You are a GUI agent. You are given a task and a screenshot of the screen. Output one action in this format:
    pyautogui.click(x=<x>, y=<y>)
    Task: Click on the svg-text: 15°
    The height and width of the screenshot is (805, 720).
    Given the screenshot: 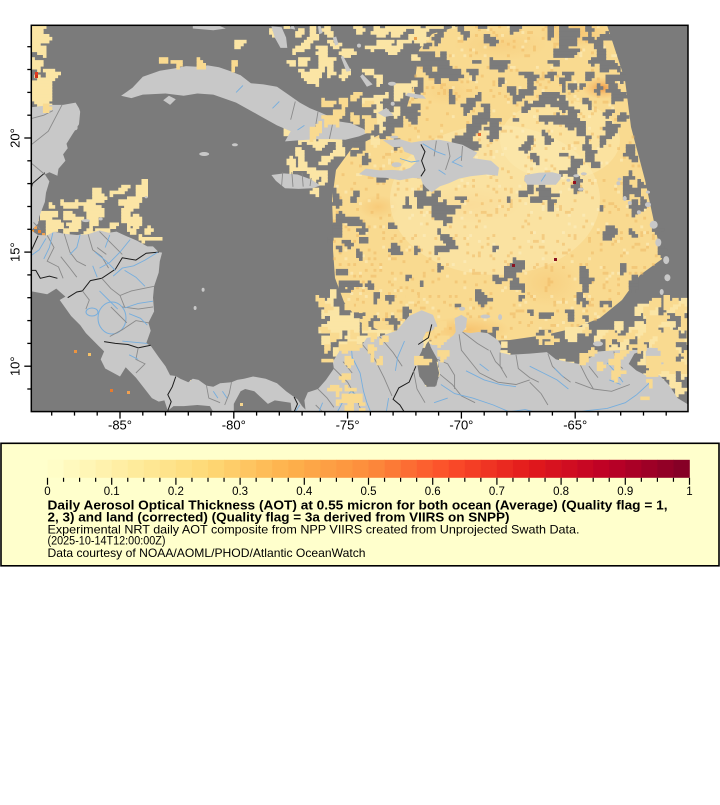 What is the action you would take?
    pyautogui.click(x=14, y=252)
    